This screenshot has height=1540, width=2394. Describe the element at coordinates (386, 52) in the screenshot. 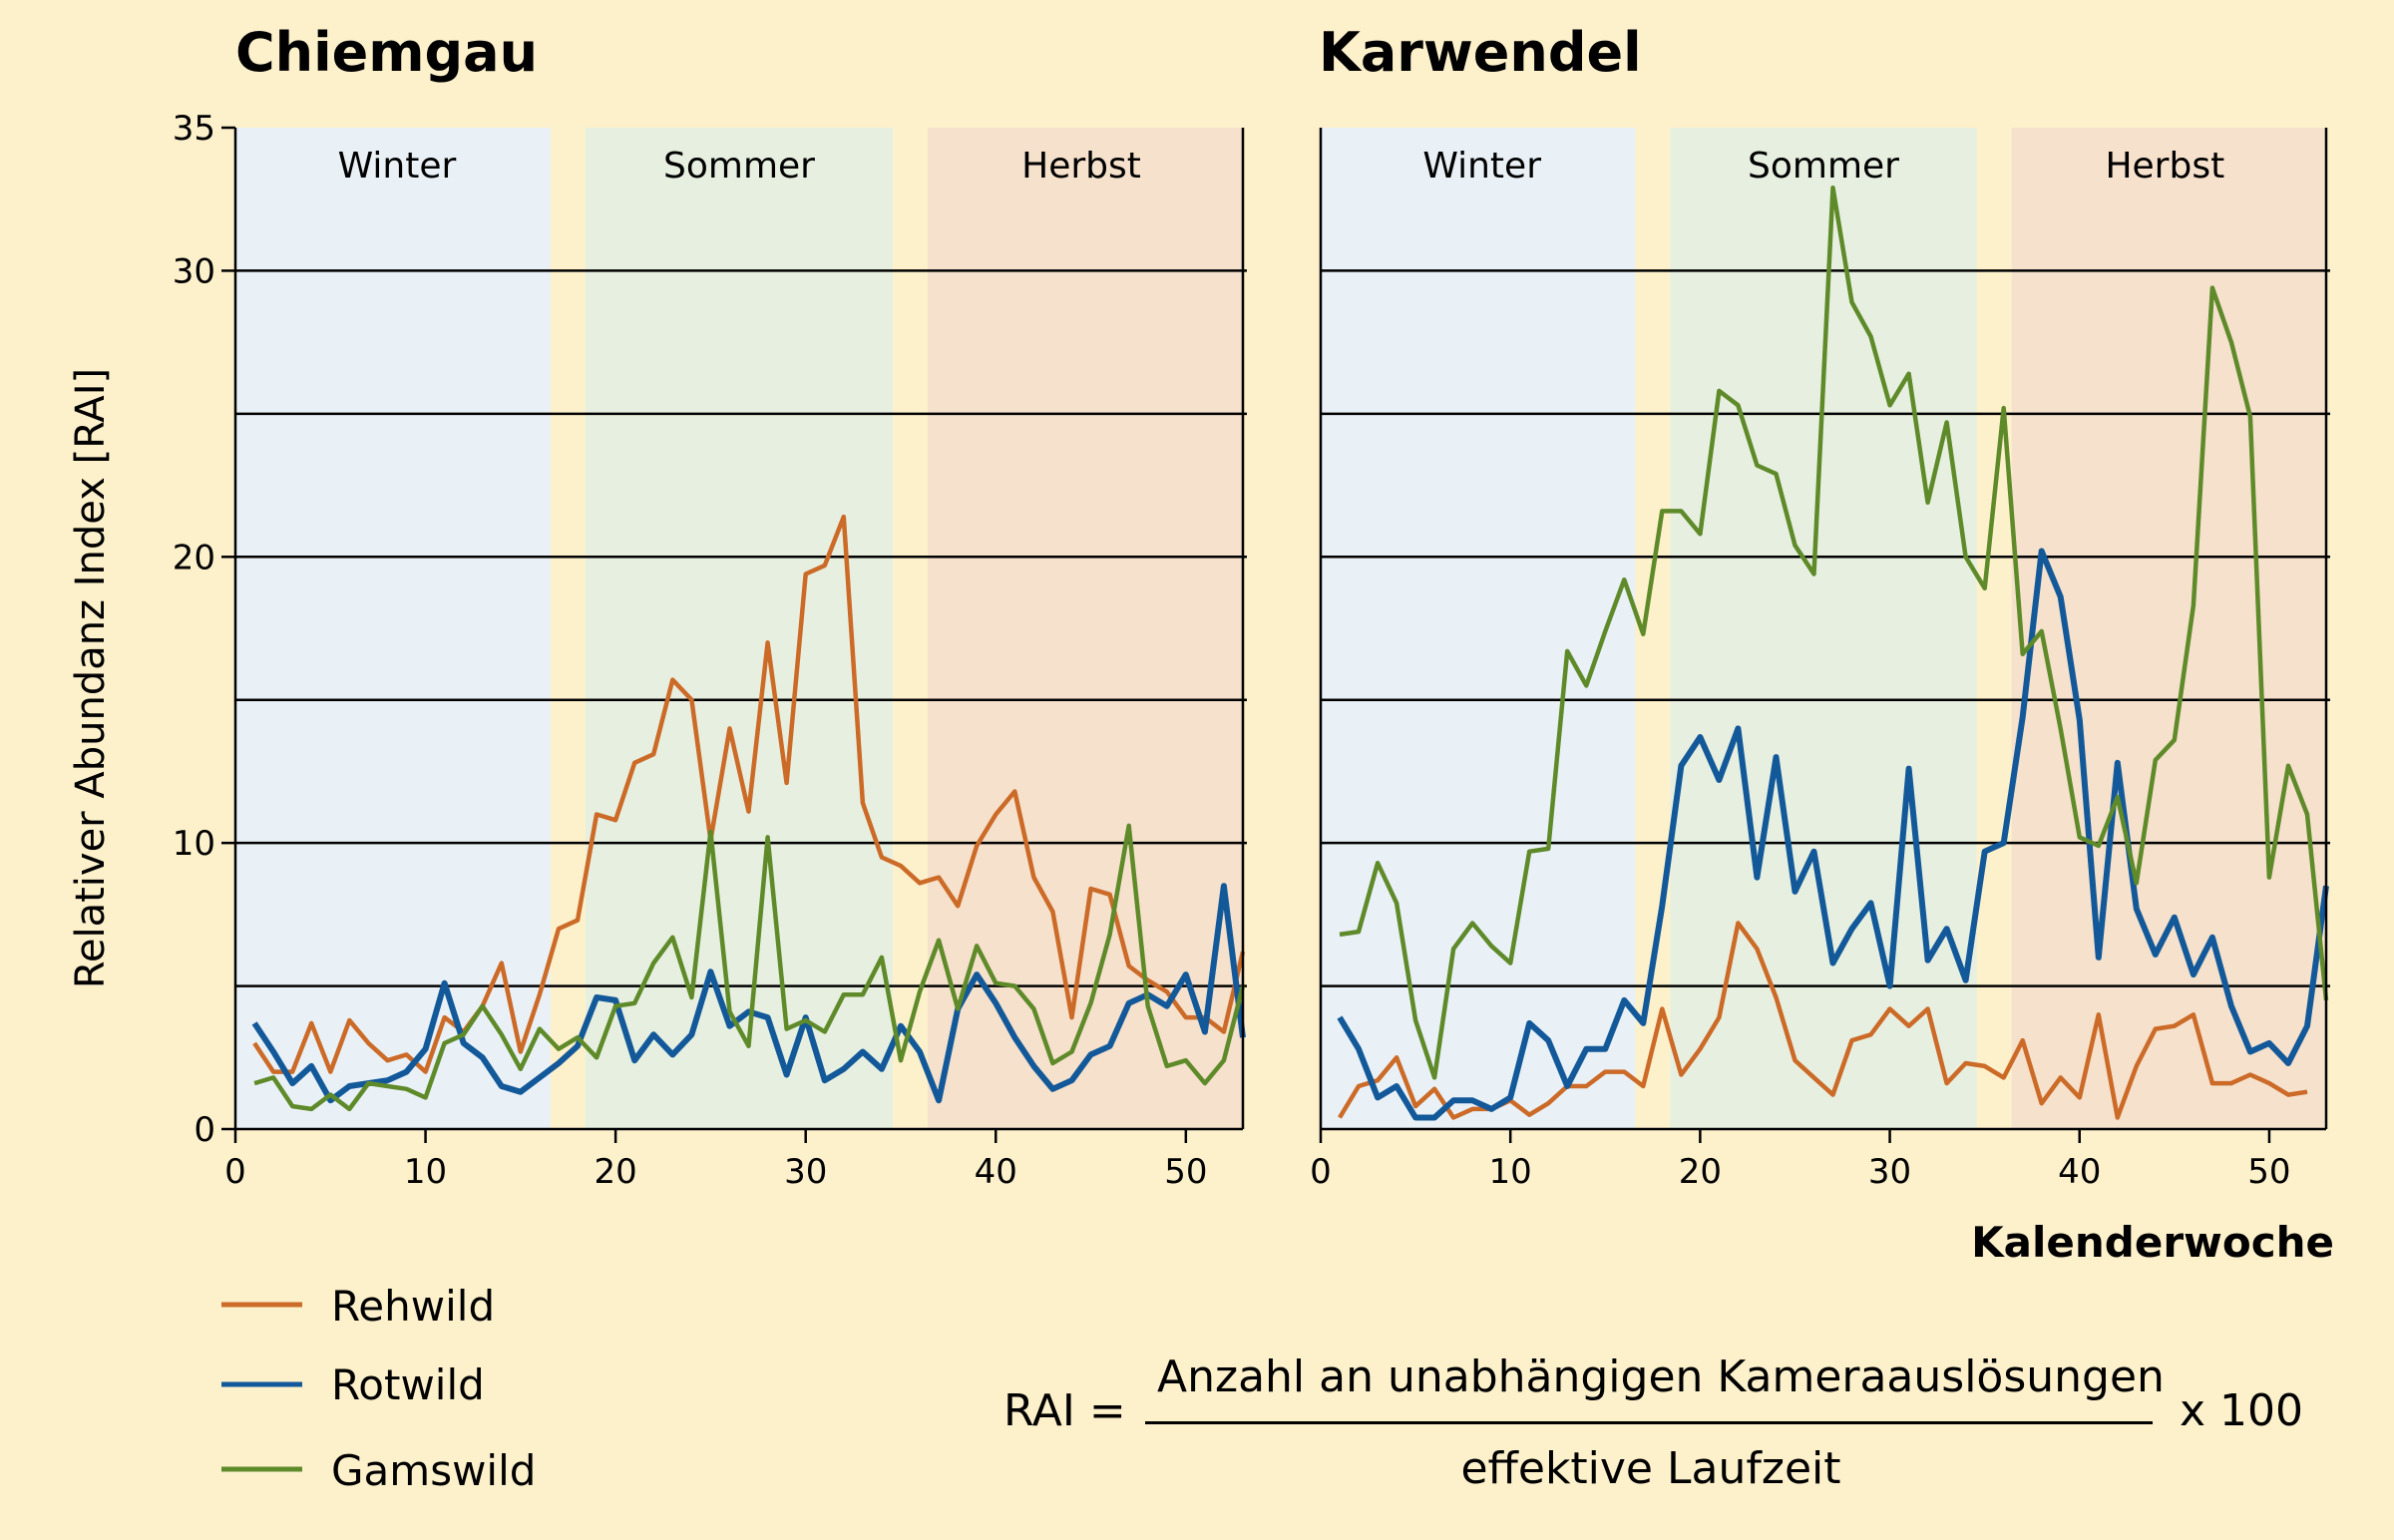

I see `panel-title: Chiemgau` at that location.